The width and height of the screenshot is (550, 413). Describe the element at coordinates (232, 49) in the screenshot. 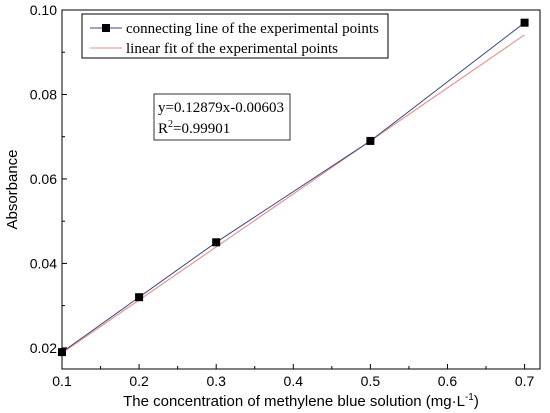

I see `legend-label: linear fit of the experimental points` at that location.